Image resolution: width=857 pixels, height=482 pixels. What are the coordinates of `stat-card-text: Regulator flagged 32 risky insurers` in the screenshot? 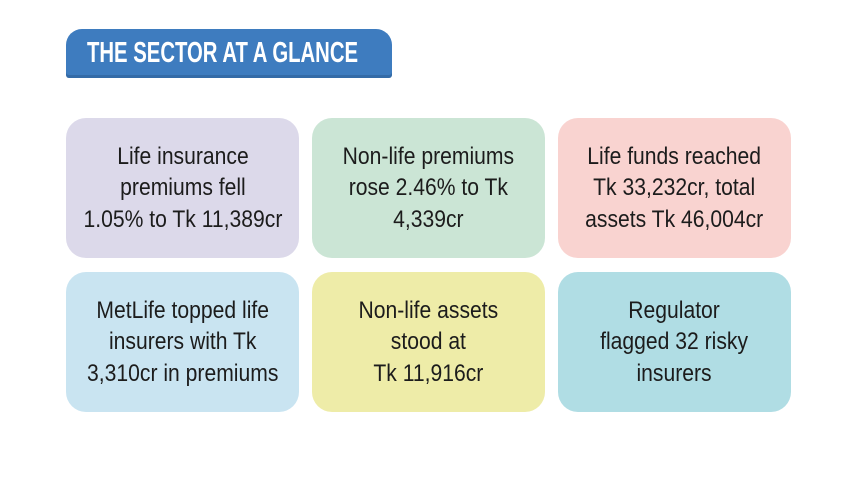 It's located at (674, 342).